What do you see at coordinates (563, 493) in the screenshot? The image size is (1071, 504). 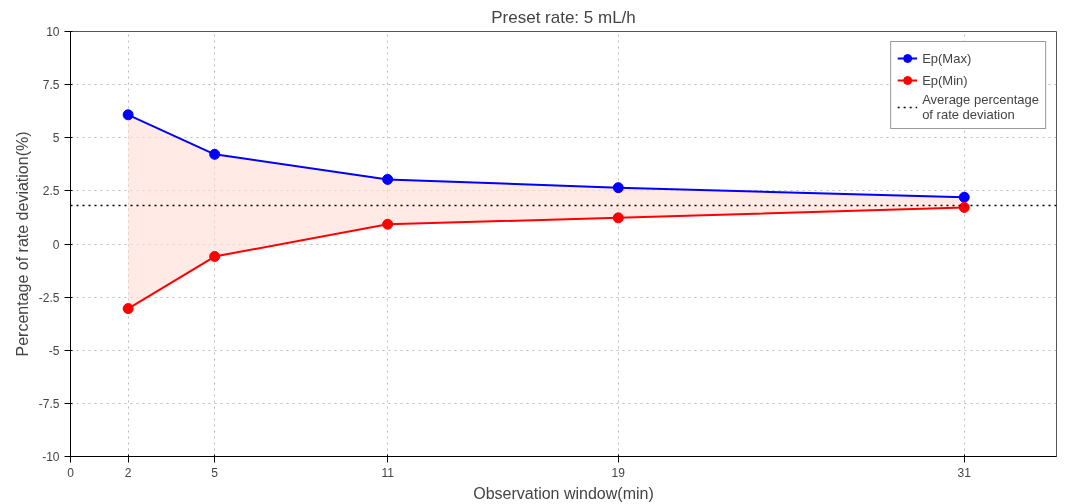 I see `x-axis-title: Observation window(min)` at bounding box center [563, 493].